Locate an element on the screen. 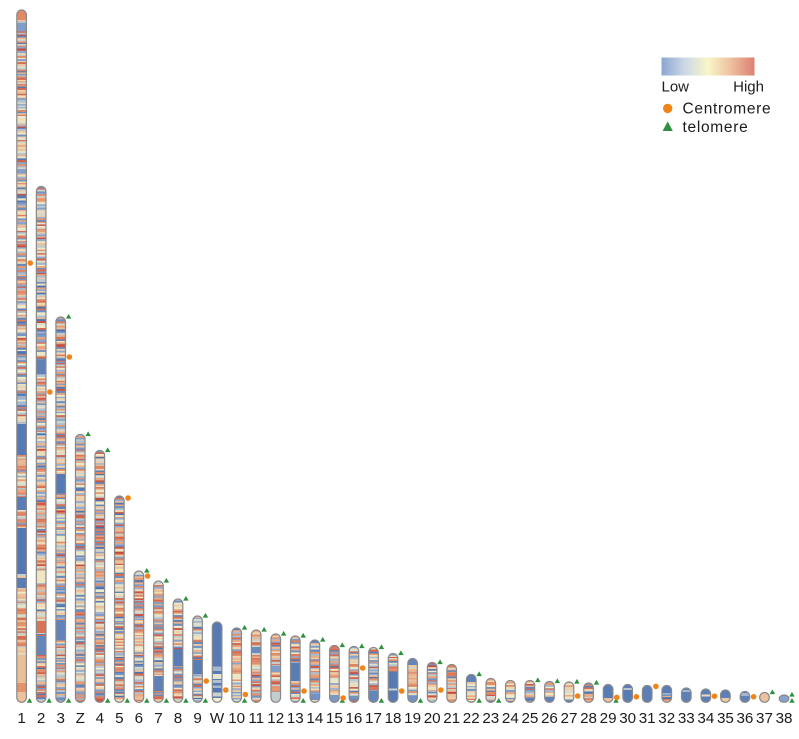 The width and height of the screenshot is (799, 739). svg-text: 23 is located at coordinates (490, 718).